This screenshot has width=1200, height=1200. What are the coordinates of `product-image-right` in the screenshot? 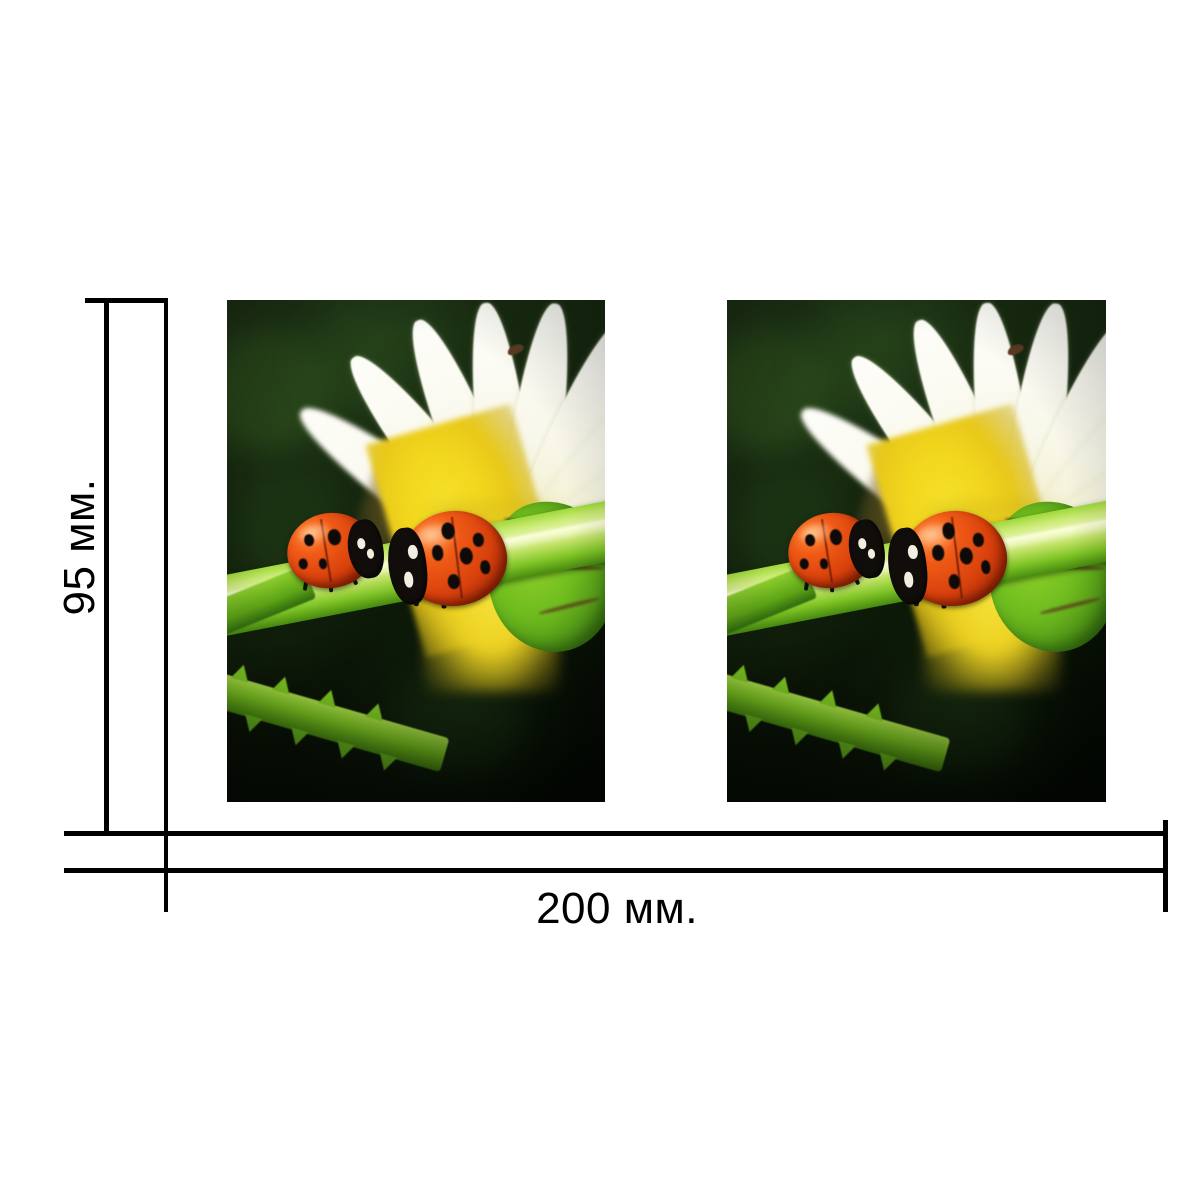 It's located at (916, 551).